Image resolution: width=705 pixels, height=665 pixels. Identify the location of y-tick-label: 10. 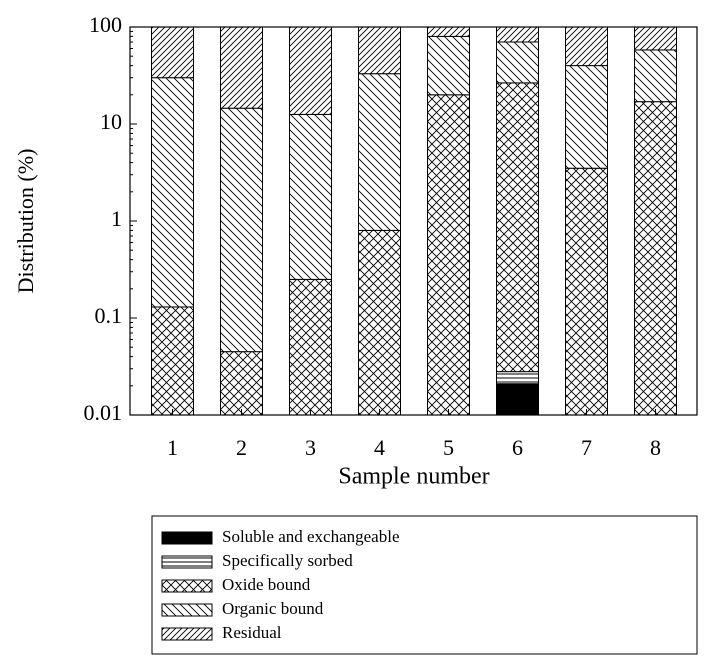
(111, 121).